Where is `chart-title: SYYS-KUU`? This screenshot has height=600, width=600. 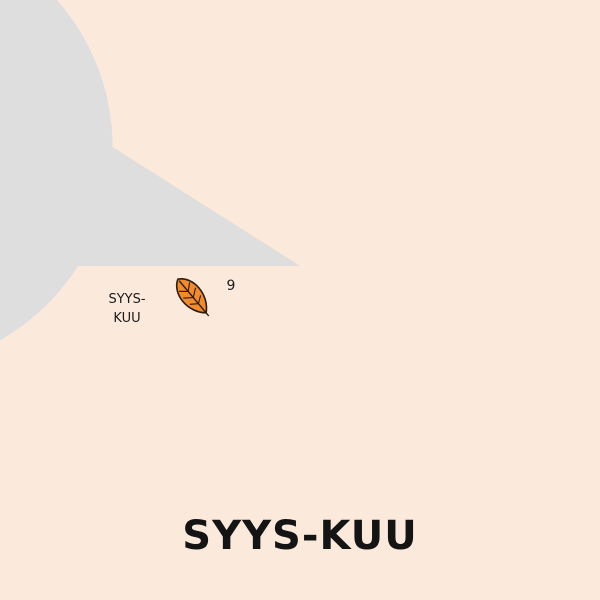 chart-title: SYYS-KUU is located at coordinates (300, 536).